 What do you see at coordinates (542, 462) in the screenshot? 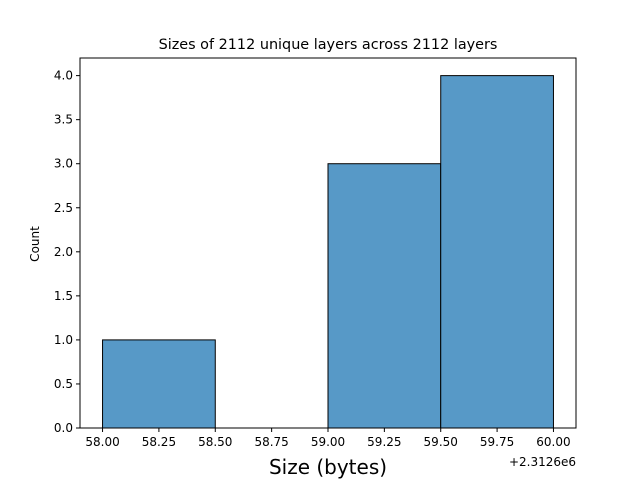
I see `x-axis-offset-label: +2.3126e6` at bounding box center [542, 462].